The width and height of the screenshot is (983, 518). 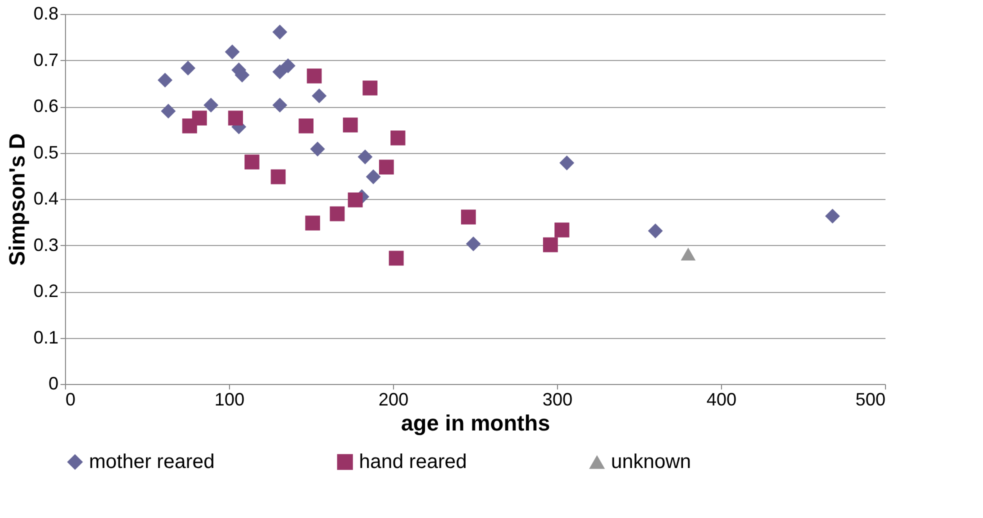 I want to click on x-tick-label: 0, so click(x=71, y=400).